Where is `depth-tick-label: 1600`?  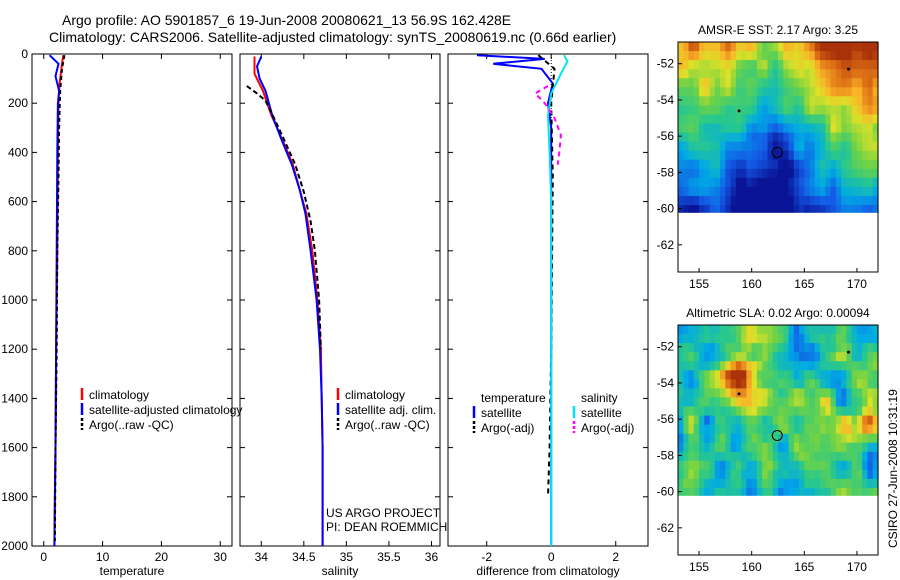 depth-tick-label: 1600 is located at coordinates (14, 448).